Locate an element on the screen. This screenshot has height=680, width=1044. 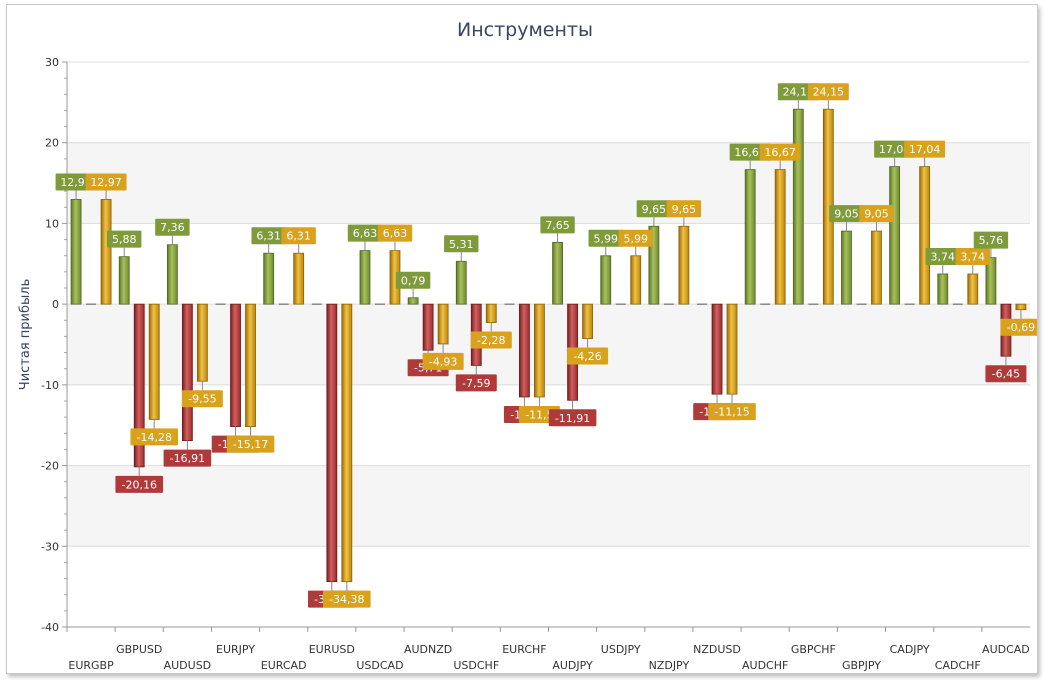
y-tick-label: -10 is located at coordinates (50, 385).